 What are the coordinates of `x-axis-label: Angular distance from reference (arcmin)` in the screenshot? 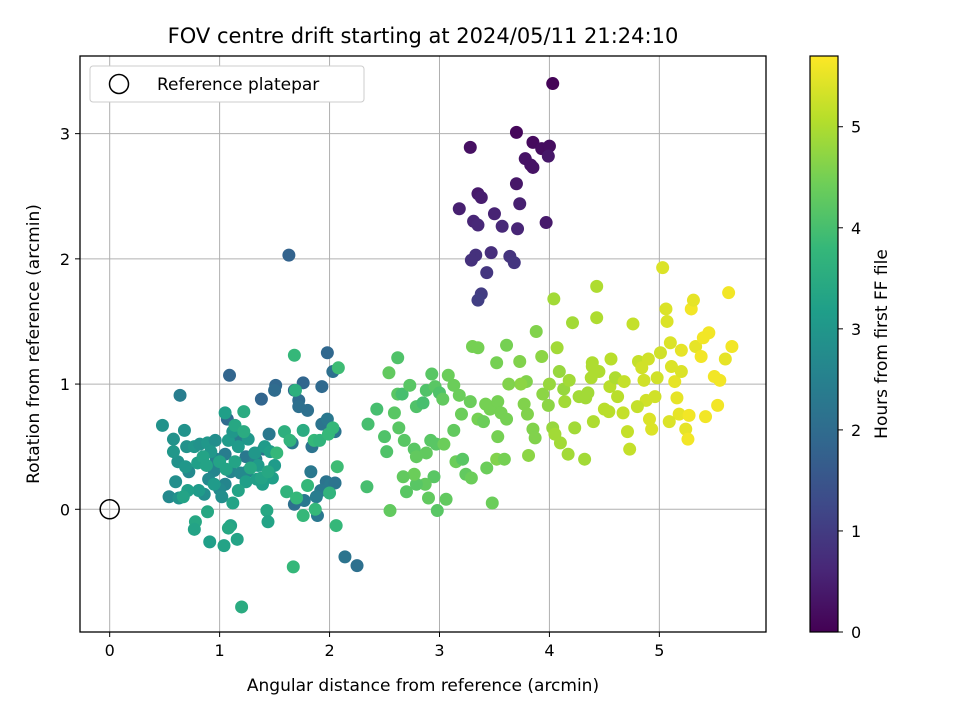 It's located at (423, 686).